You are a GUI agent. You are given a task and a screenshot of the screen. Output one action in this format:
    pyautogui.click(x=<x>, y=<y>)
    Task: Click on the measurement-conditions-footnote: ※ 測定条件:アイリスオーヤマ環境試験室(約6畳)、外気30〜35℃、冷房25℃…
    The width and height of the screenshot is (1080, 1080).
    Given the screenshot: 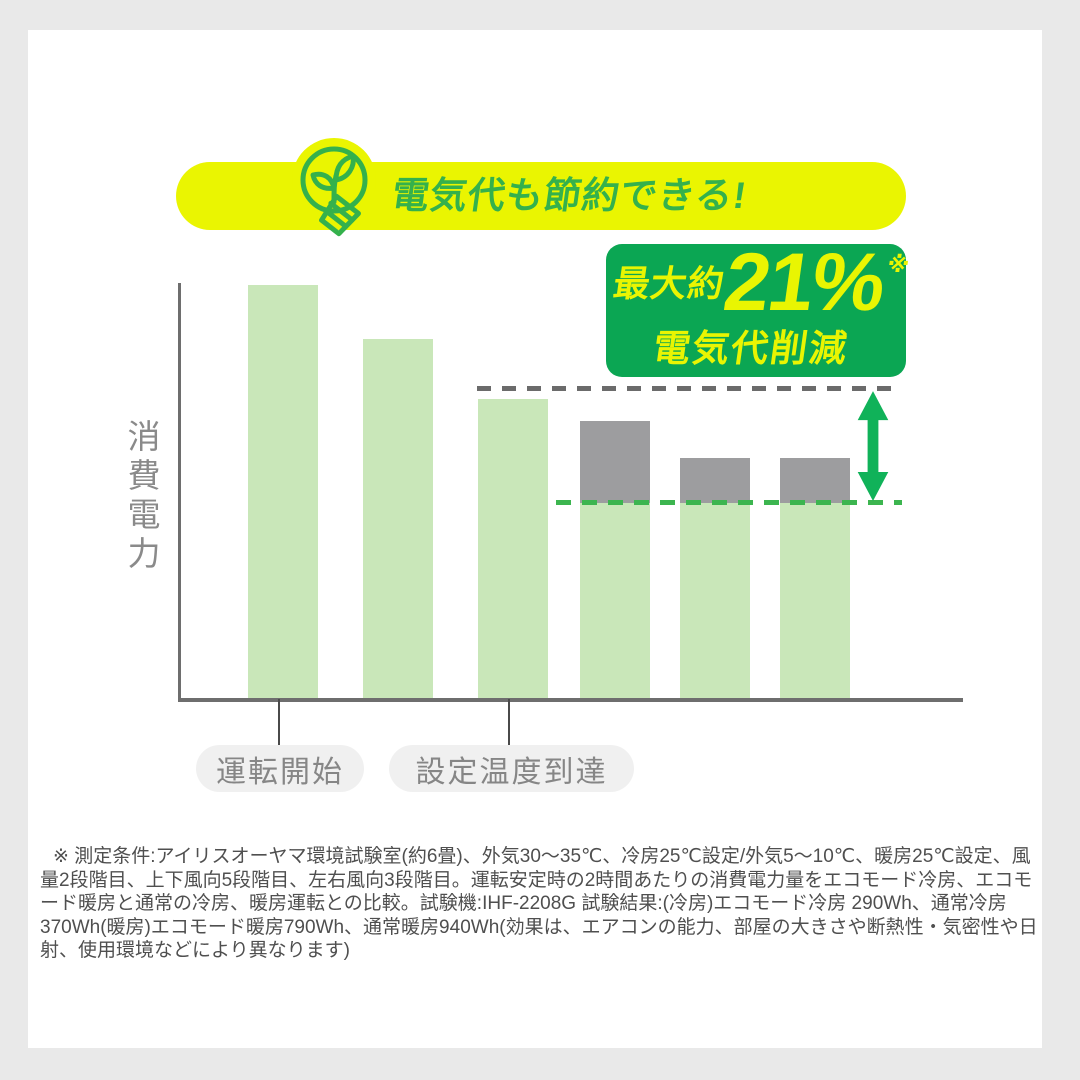 What is the action you would take?
    pyautogui.click(x=539, y=903)
    